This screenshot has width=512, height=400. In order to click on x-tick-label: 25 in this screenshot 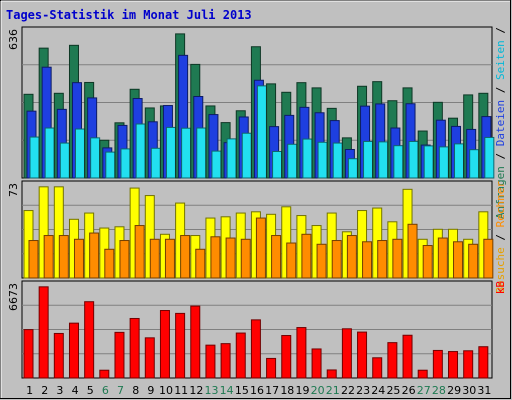, I will do `click(393, 390)`.